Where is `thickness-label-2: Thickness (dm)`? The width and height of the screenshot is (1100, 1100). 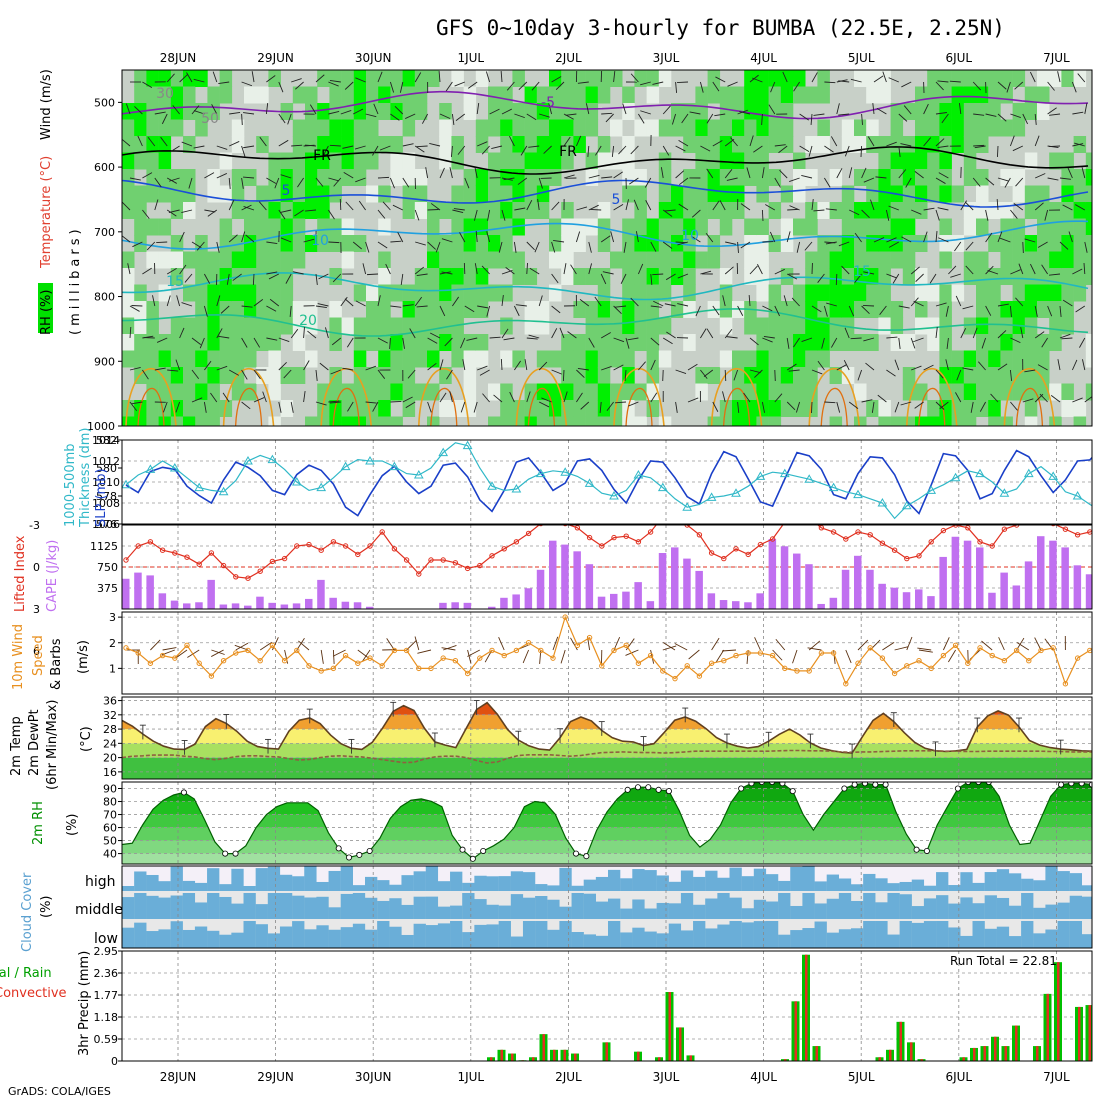 thickness-label-2: Thickness (dm) is located at coordinates (85, 478).